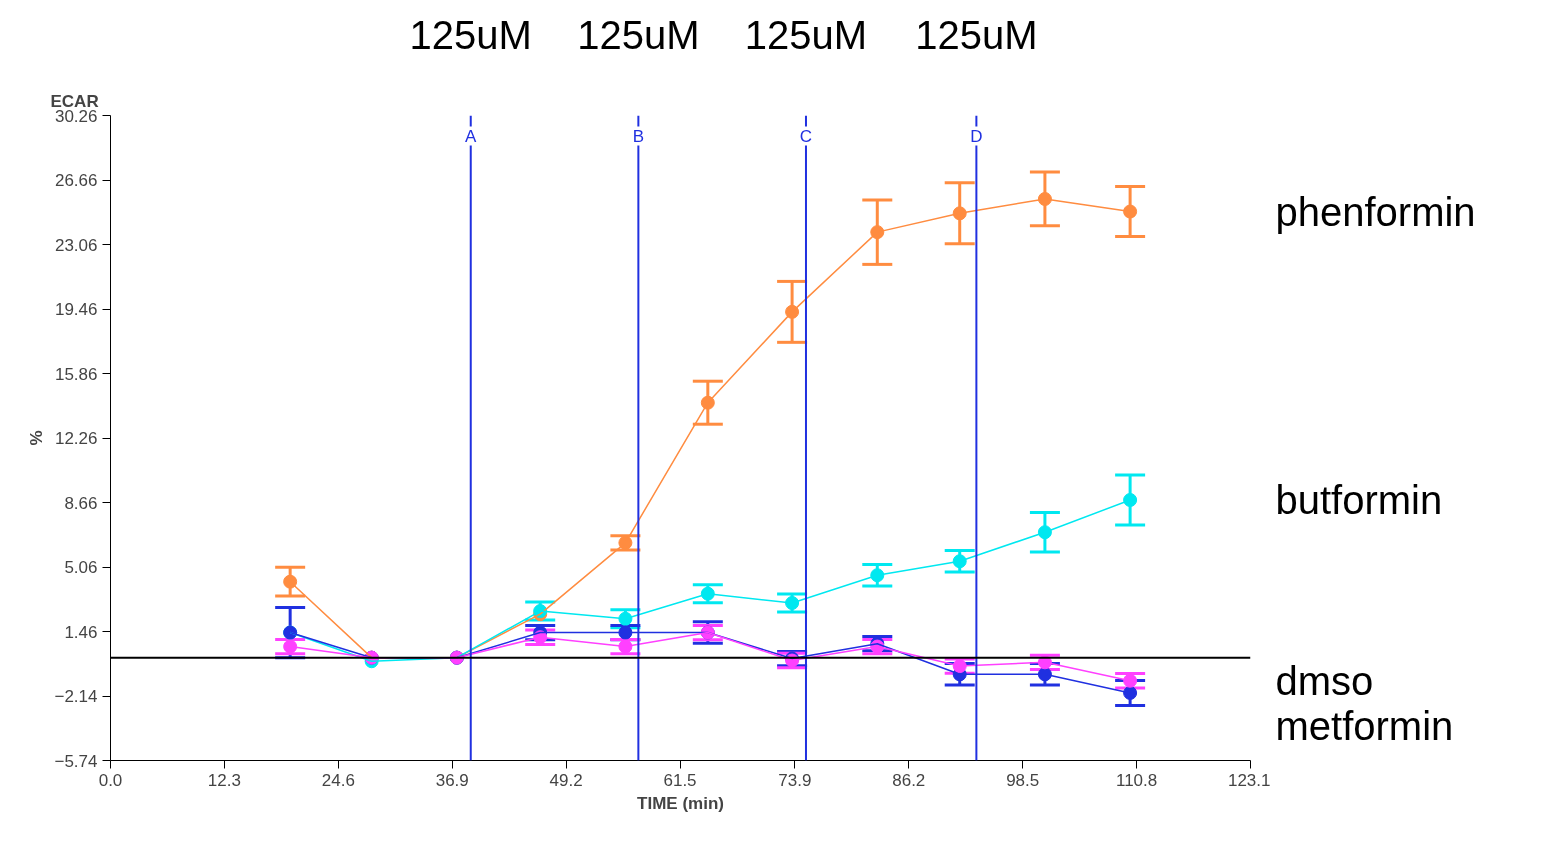 The width and height of the screenshot is (1545, 856). I want to click on x-tick-label: 12.3, so click(224, 780).